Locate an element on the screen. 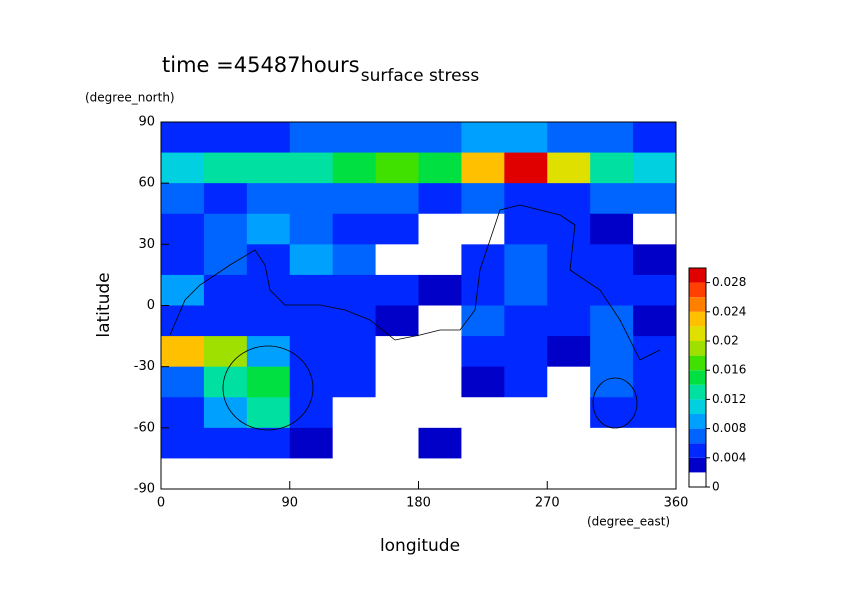 The image size is (842, 595). x-unit: (degree_east) is located at coordinates (628, 522).